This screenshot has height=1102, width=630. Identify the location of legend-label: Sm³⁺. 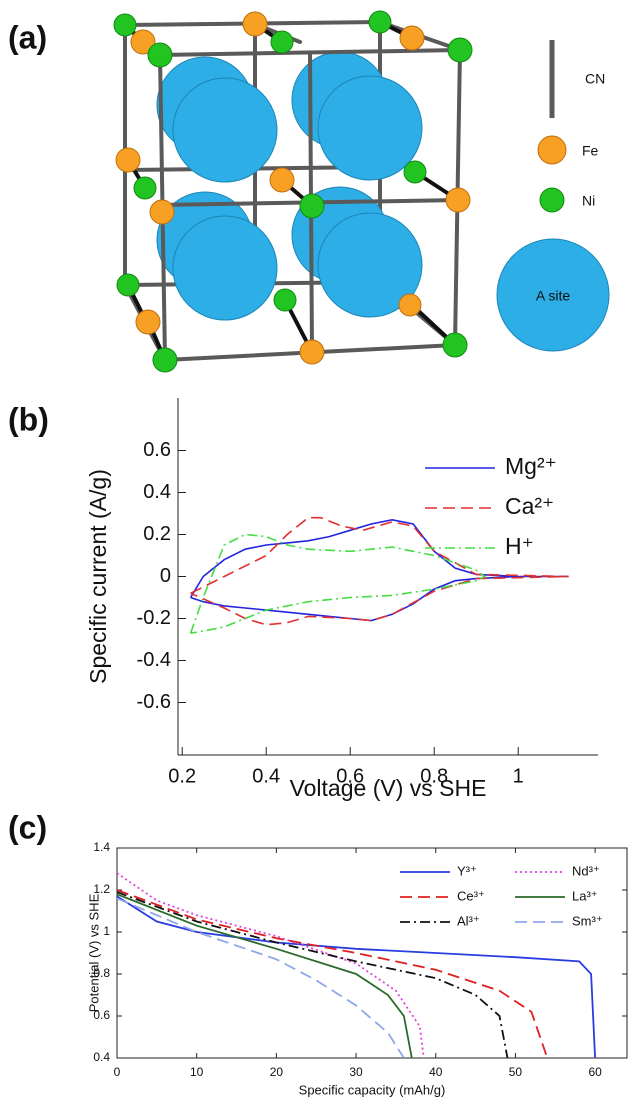
(587, 920).